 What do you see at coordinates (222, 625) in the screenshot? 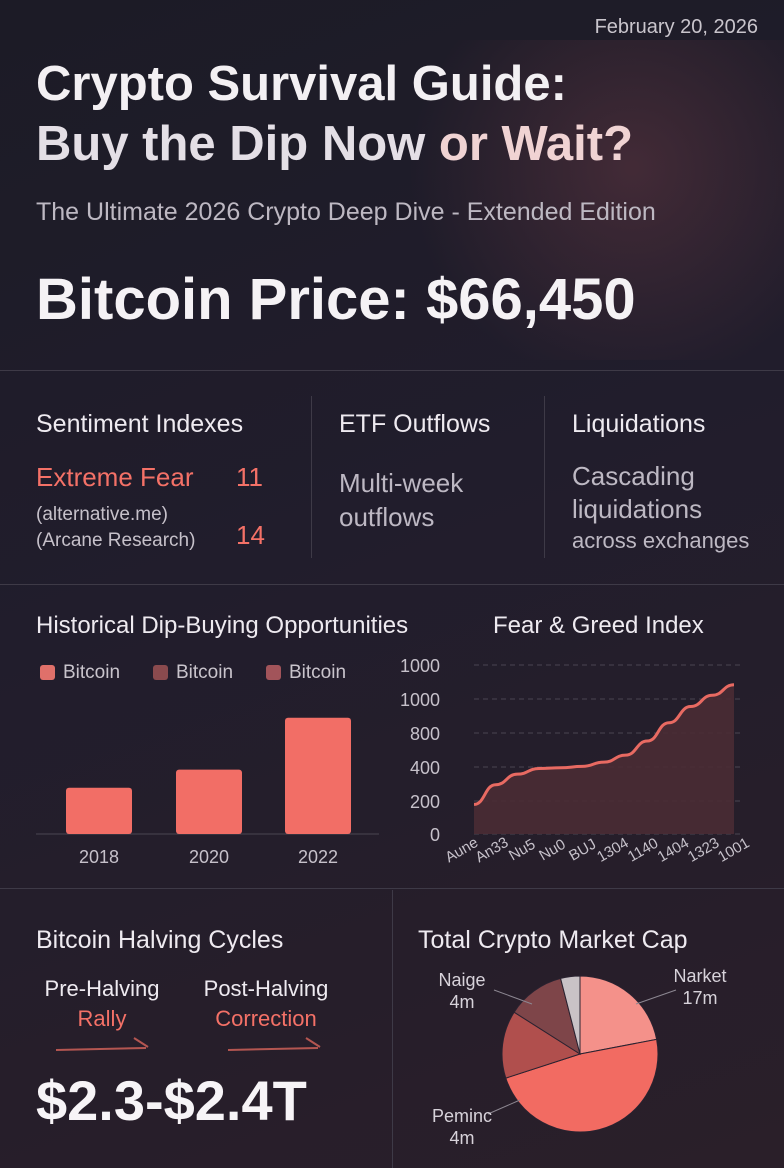
I see `bar-chart-title: Historical Dip-Buying Opportunities` at bounding box center [222, 625].